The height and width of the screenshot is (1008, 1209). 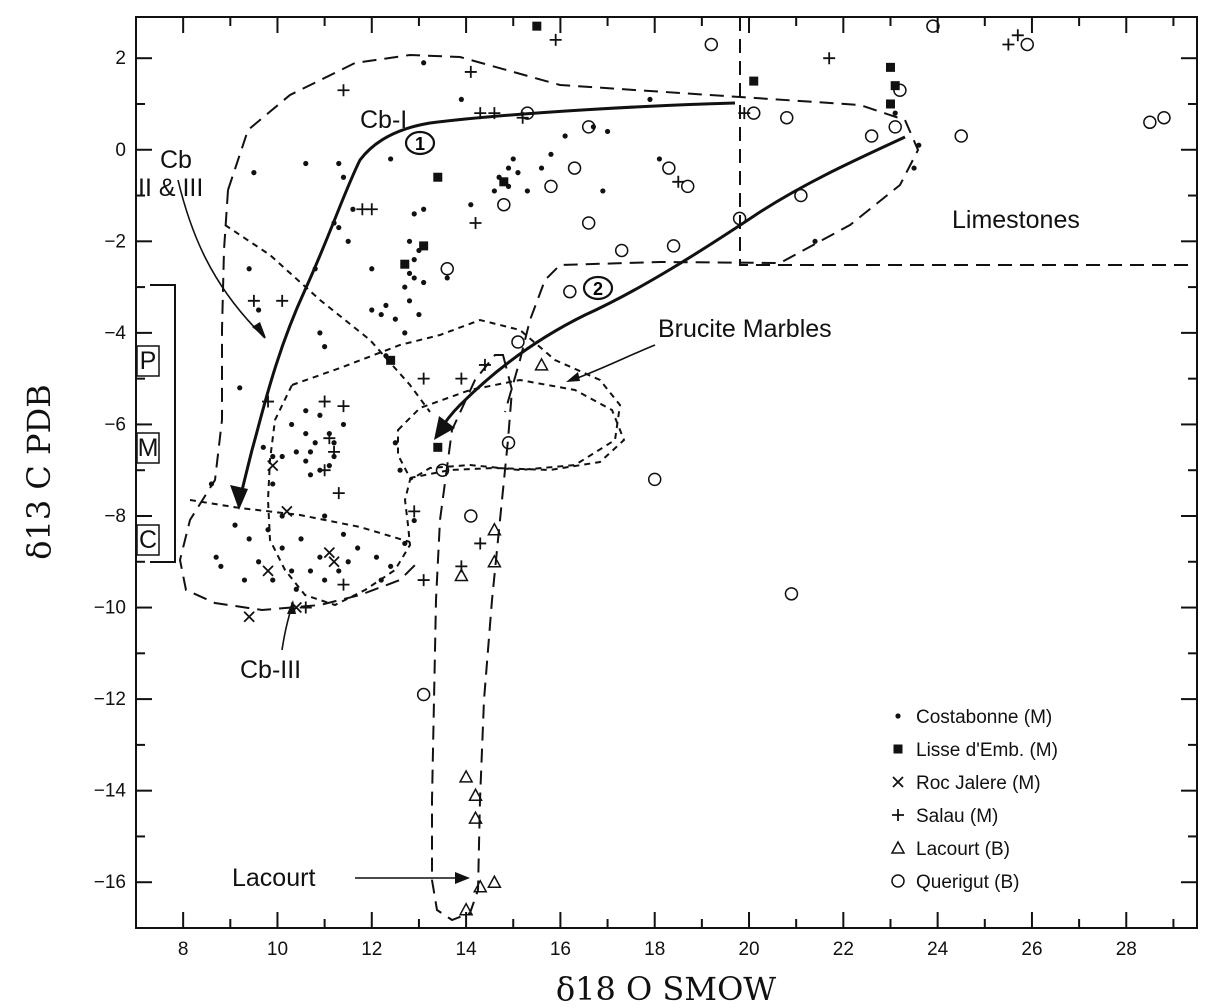 I want to click on brucite-pointer, so click(x=613, y=362).